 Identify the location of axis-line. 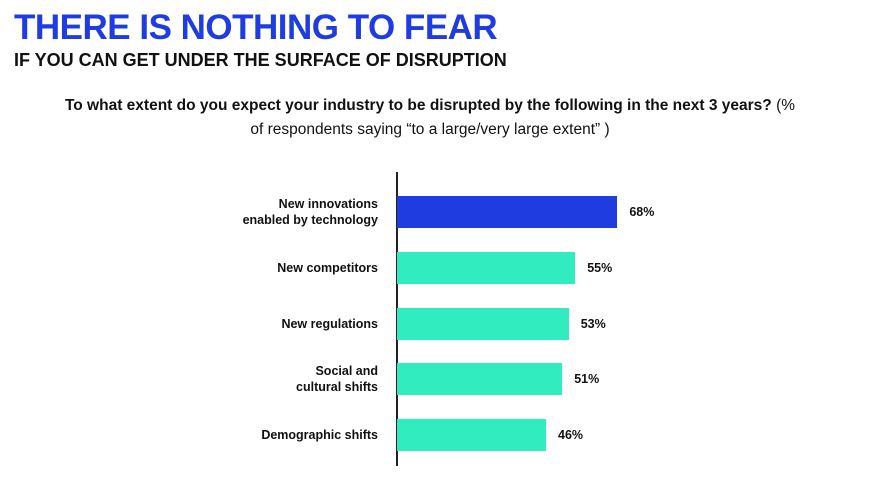
(397, 319).